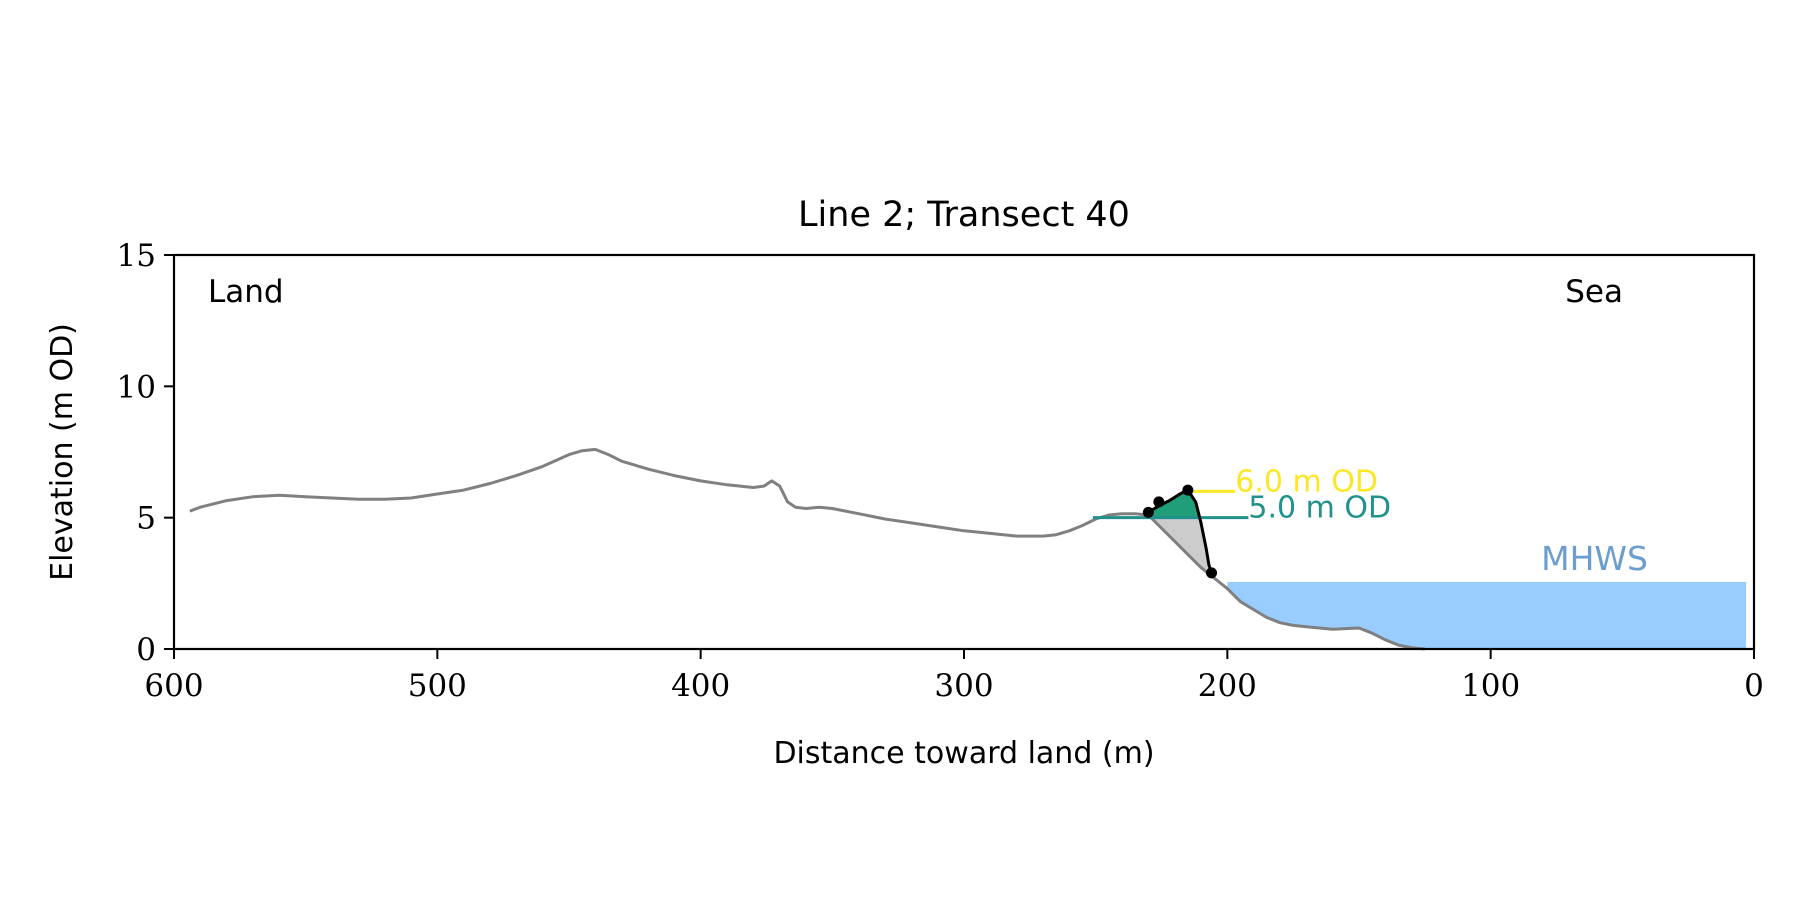 Image resolution: width=1800 pixels, height=900 pixels. I want to click on marker-layer, so click(1180, 531).